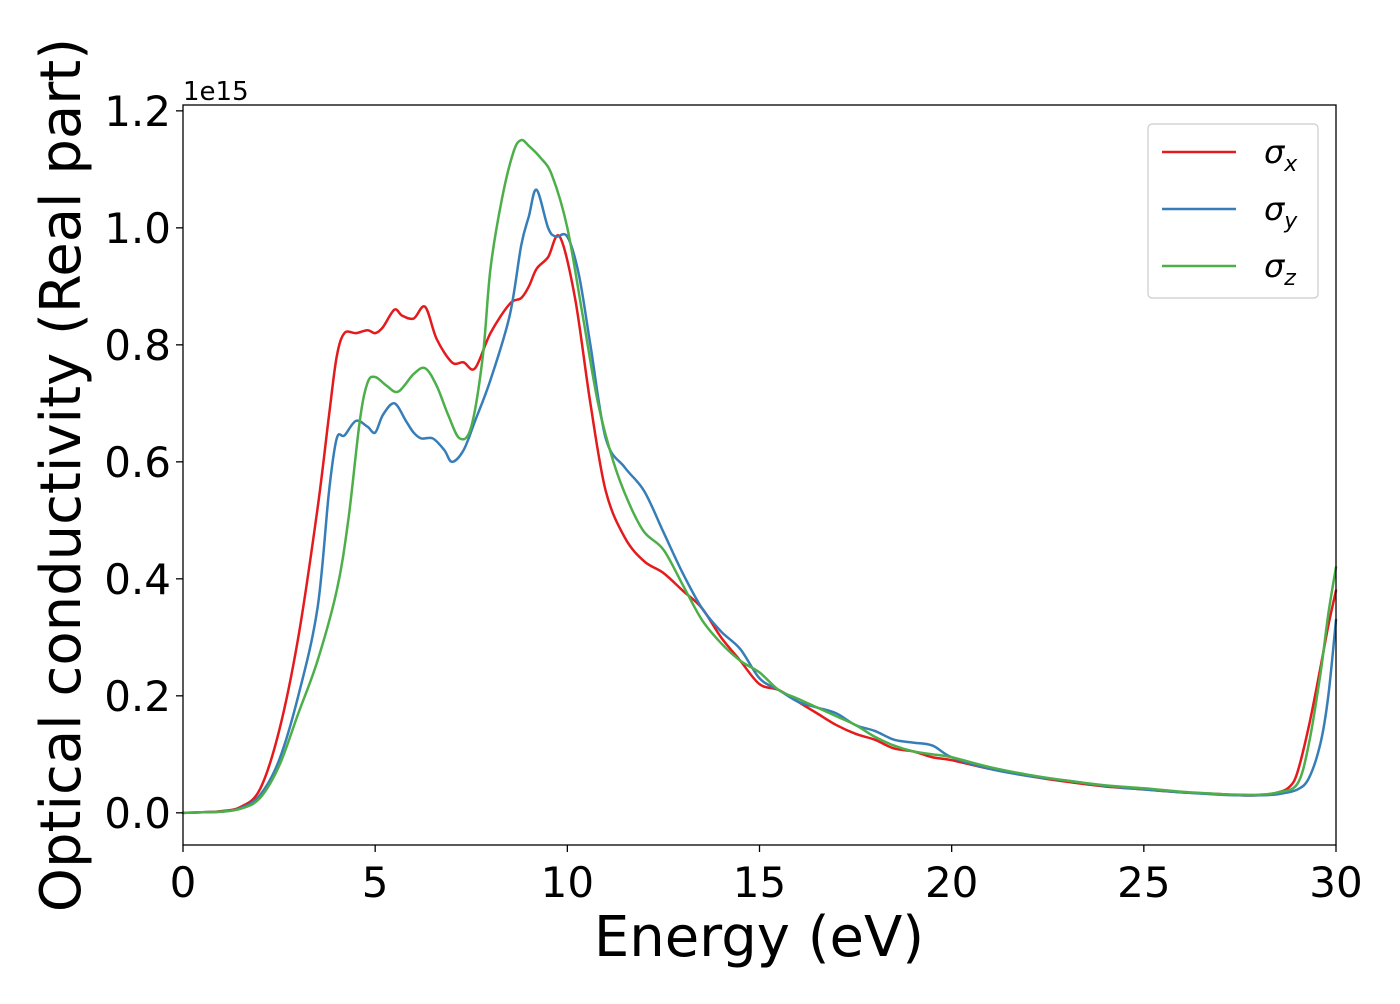 Image resolution: width=1400 pixels, height=1004 pixels. Describe the element at coordinates (1335, 882) in the screenshot. I see `x-tick-label: 30` at that location.